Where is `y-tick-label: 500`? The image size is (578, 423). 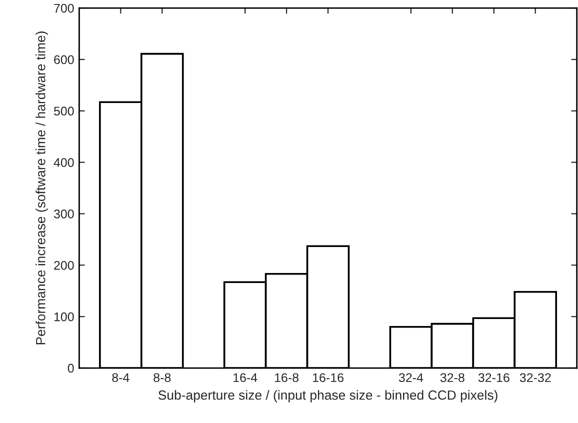
y-tick-label: 500 is located at coordinates (64, 111).